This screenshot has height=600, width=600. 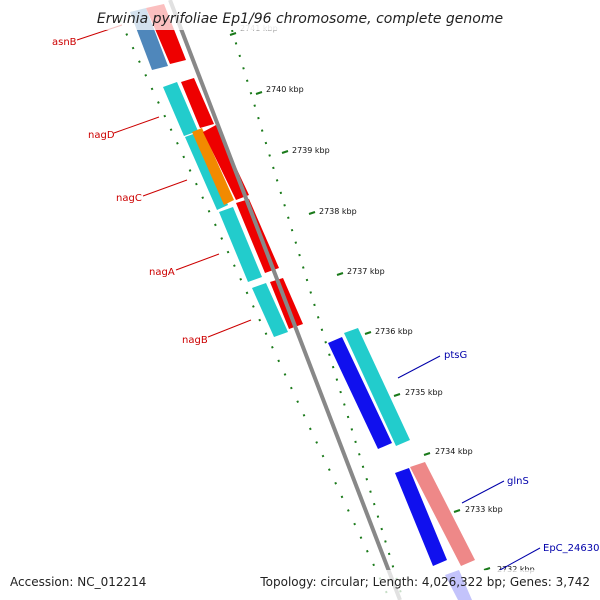 What do you see at coordinates (366, 271) in the screenshot?
I see `kbp-label: 2737 kbp` at bounding box center [366, 271].